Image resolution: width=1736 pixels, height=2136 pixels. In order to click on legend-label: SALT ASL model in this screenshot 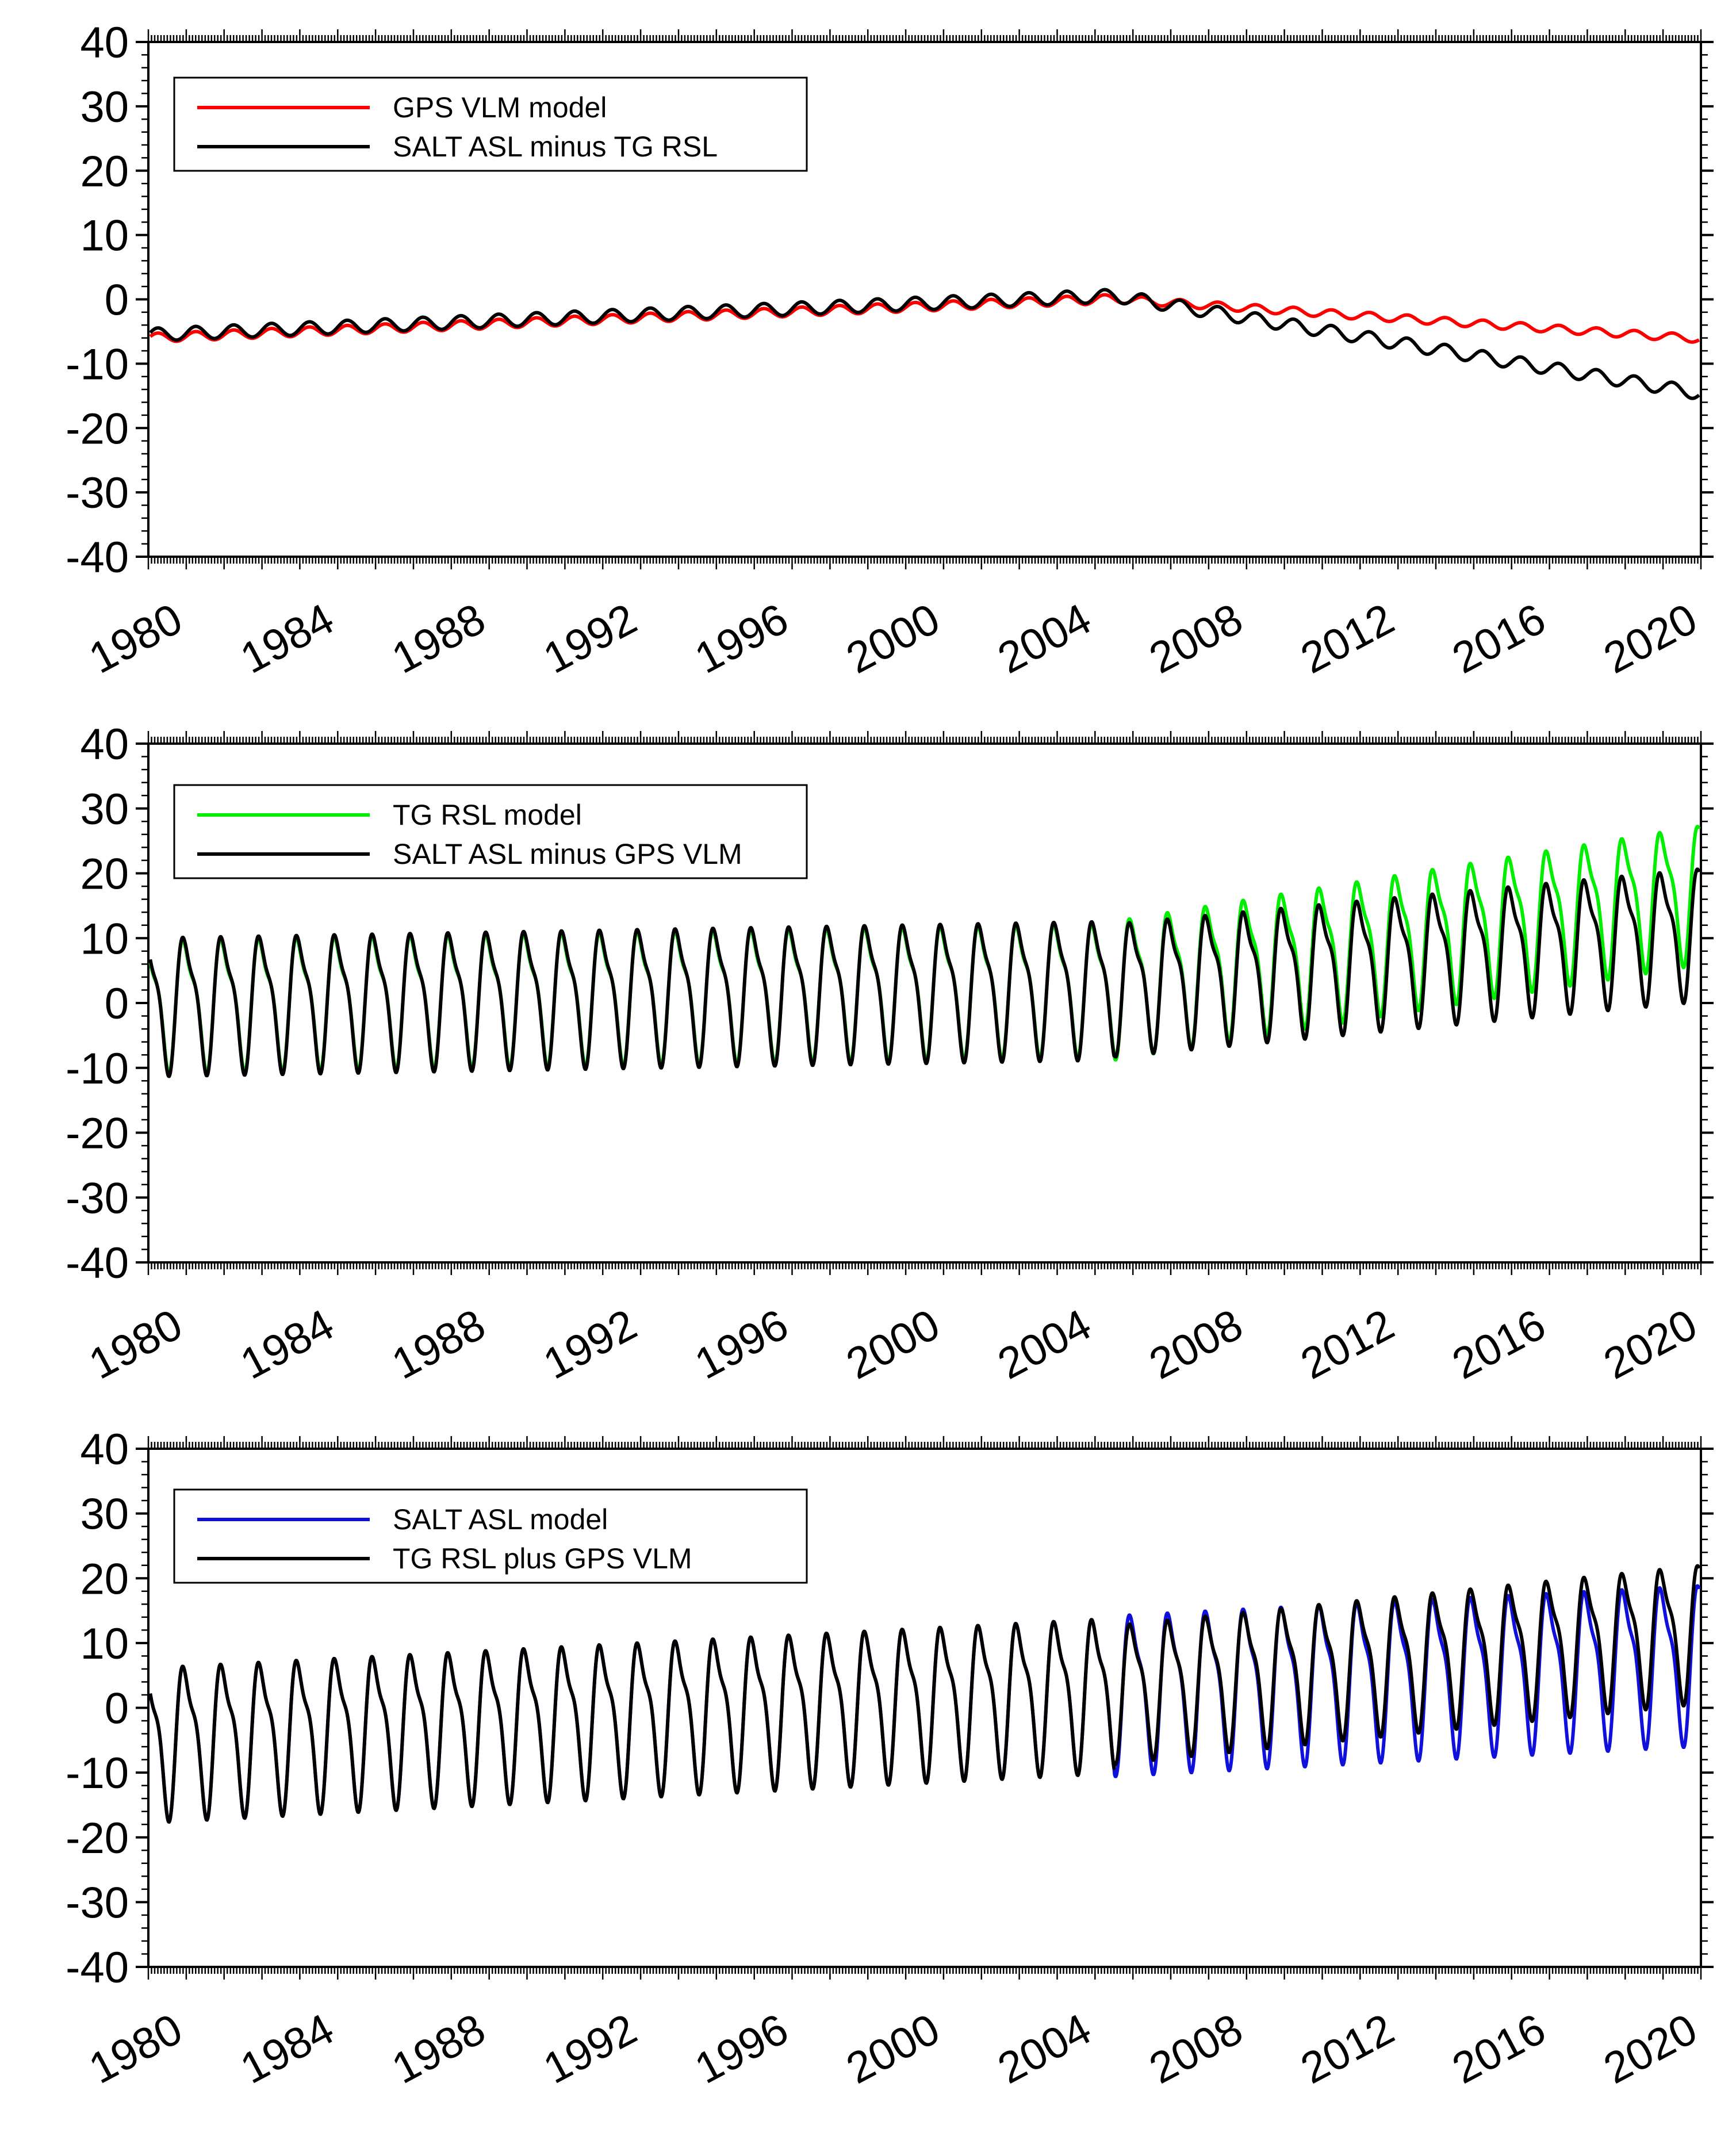, I will do `click(500, 1519)`.